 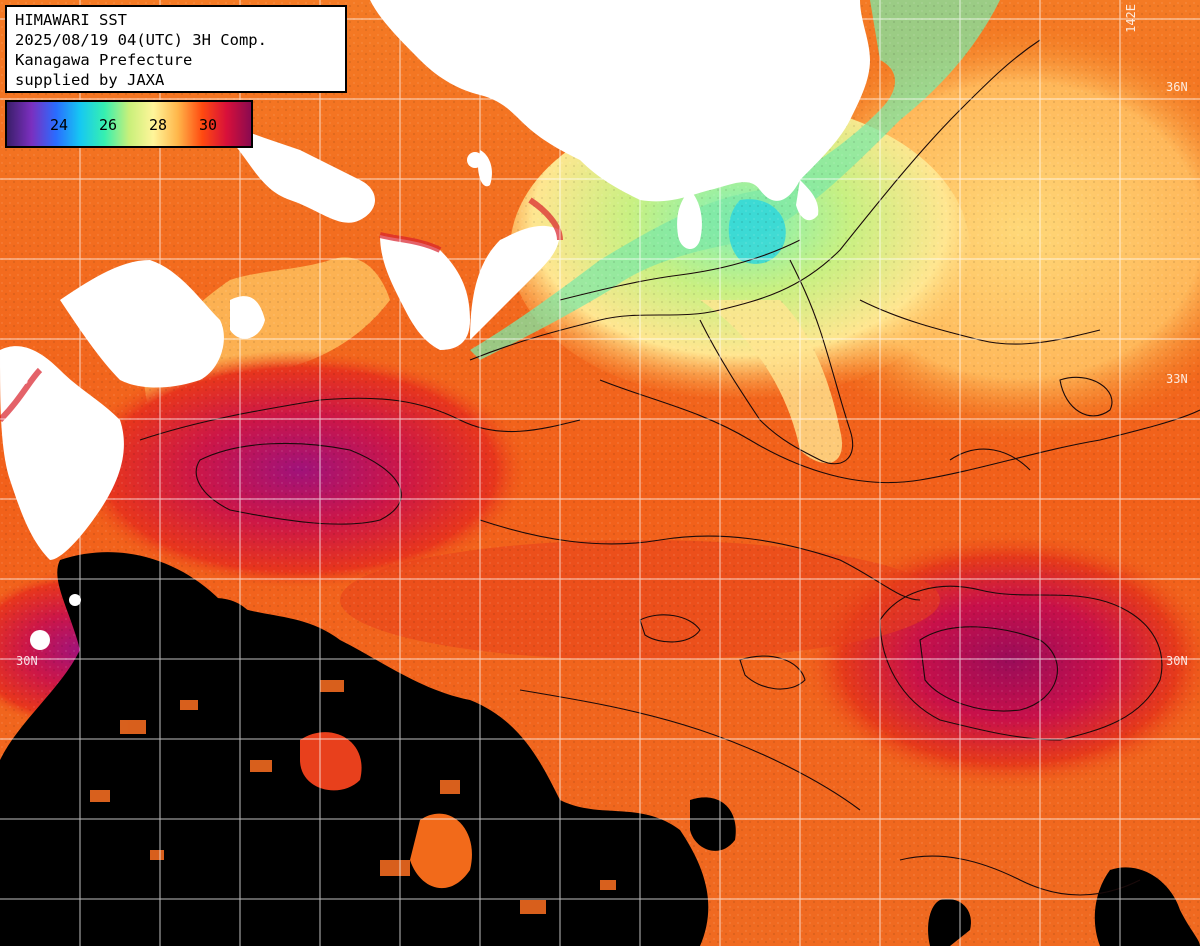 What do you see at coordinates (491, 18) in the screenshot?
I see `lon-label-136e: 136E` at bounding box center [491, 18].